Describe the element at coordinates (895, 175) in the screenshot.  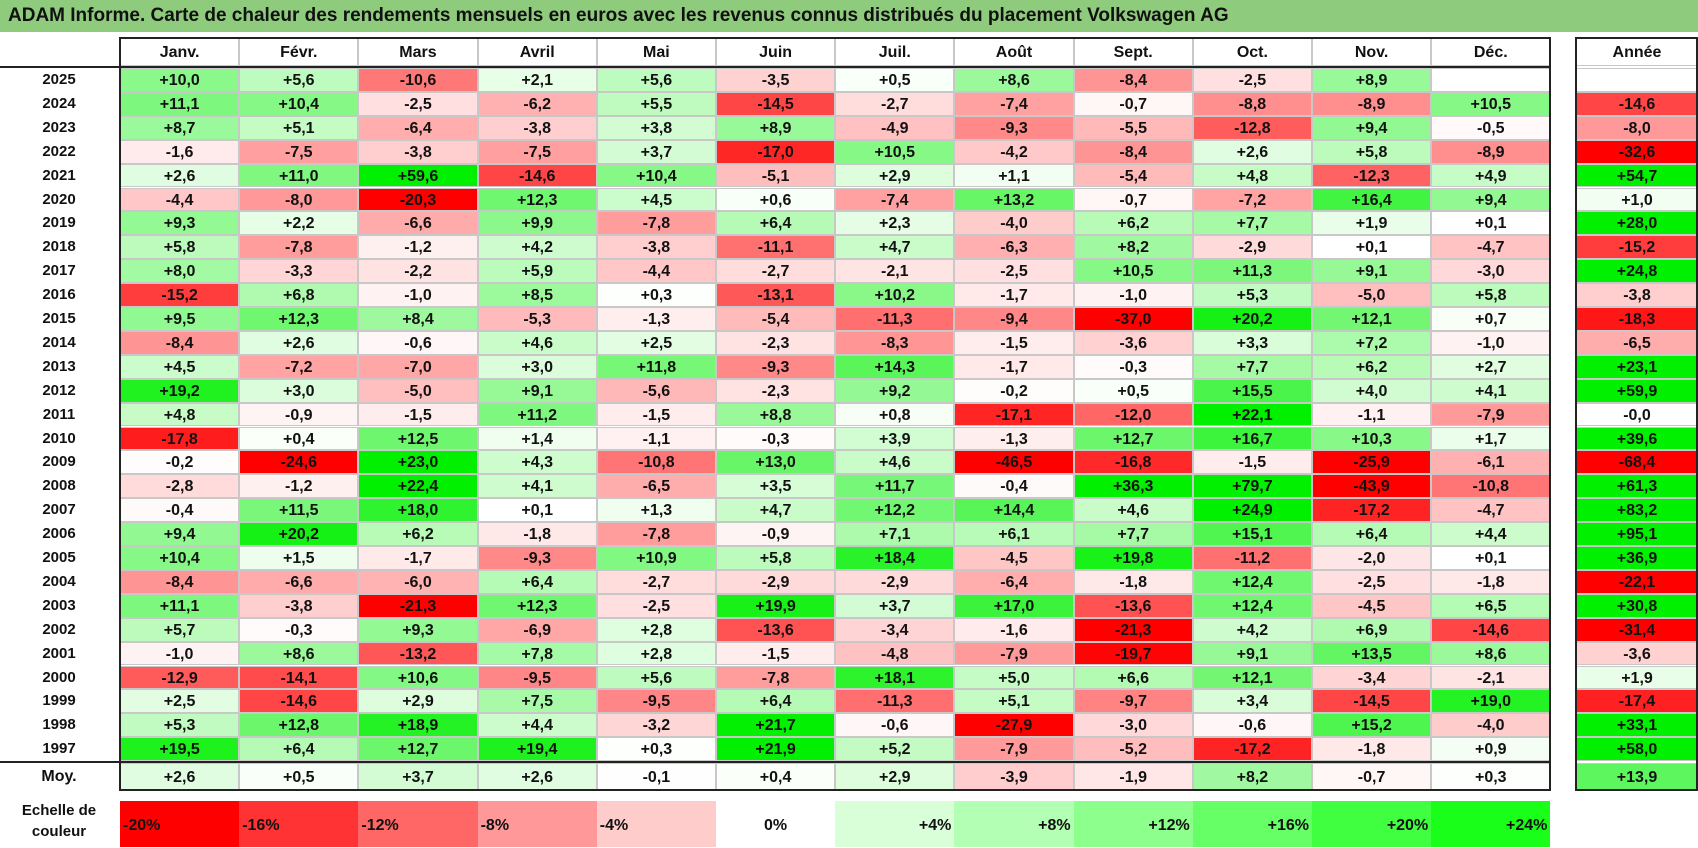
I see `heatmap-cell: +2,9` at that location.